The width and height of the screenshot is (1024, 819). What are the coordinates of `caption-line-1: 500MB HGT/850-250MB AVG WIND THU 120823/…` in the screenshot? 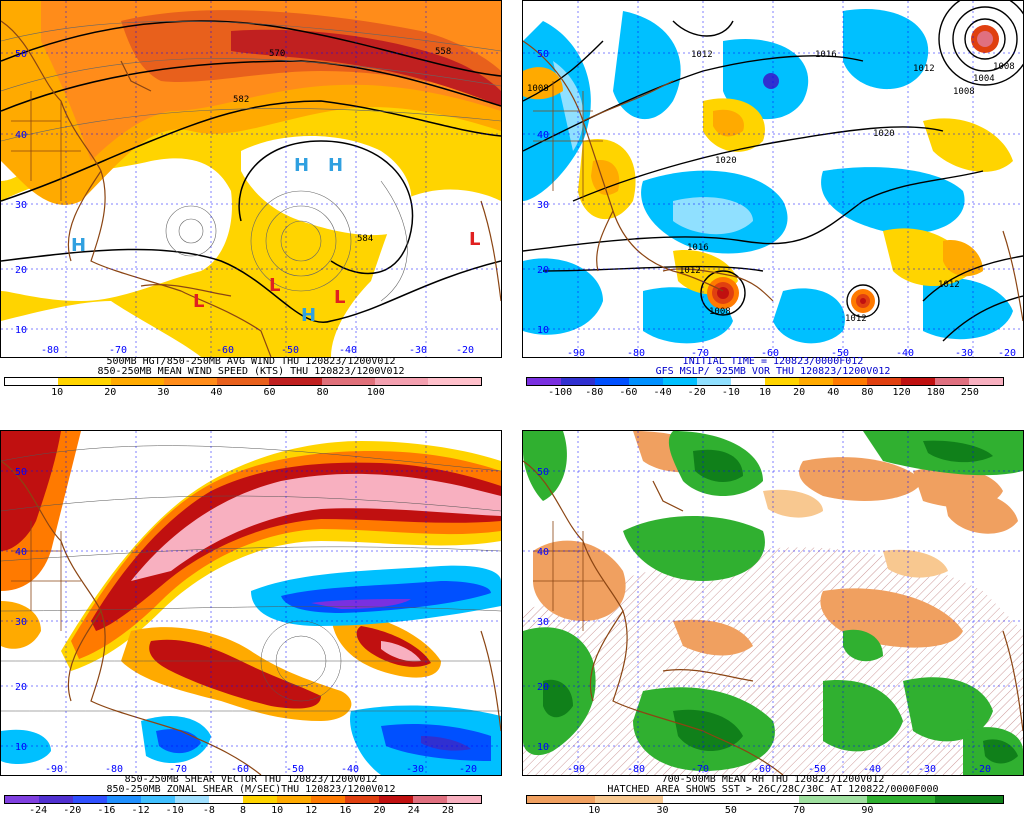 It's located at (251, 361).